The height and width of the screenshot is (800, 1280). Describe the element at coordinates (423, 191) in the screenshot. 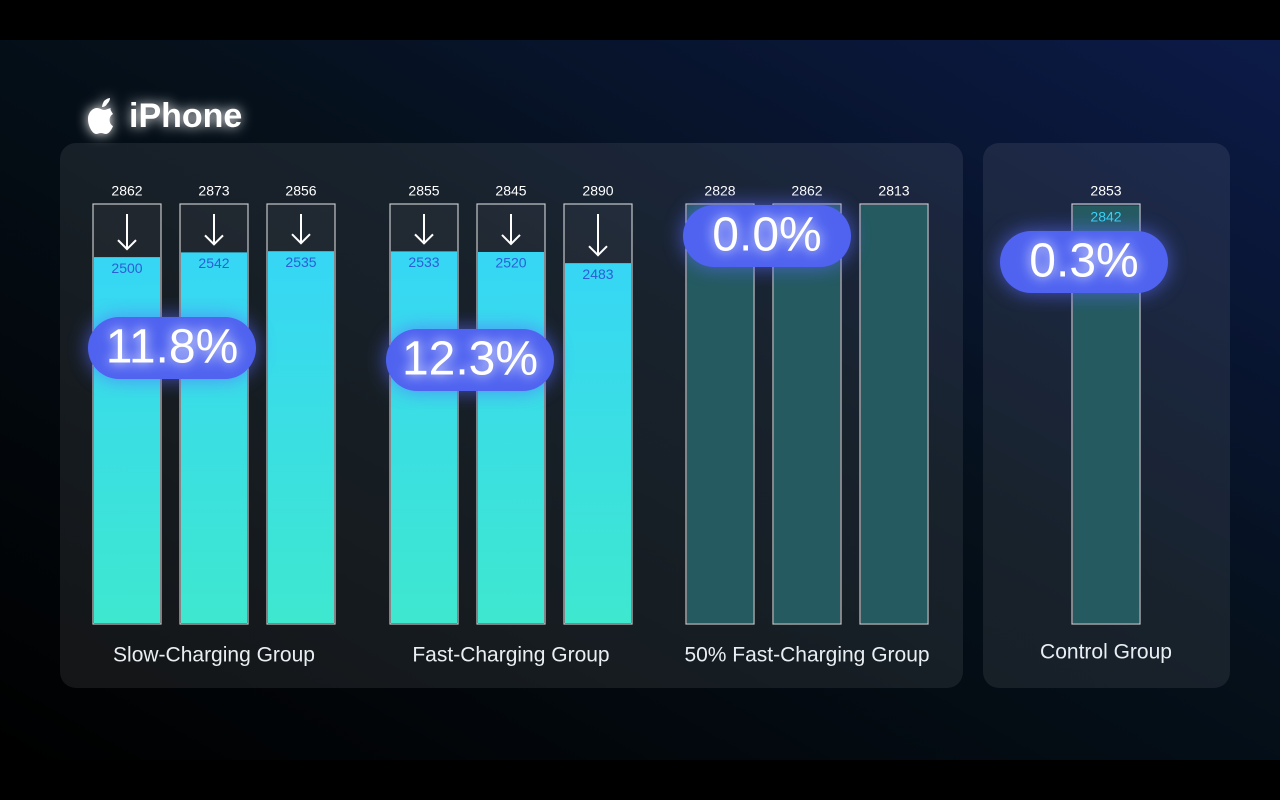

I see `initial-label: 2855` at that location.